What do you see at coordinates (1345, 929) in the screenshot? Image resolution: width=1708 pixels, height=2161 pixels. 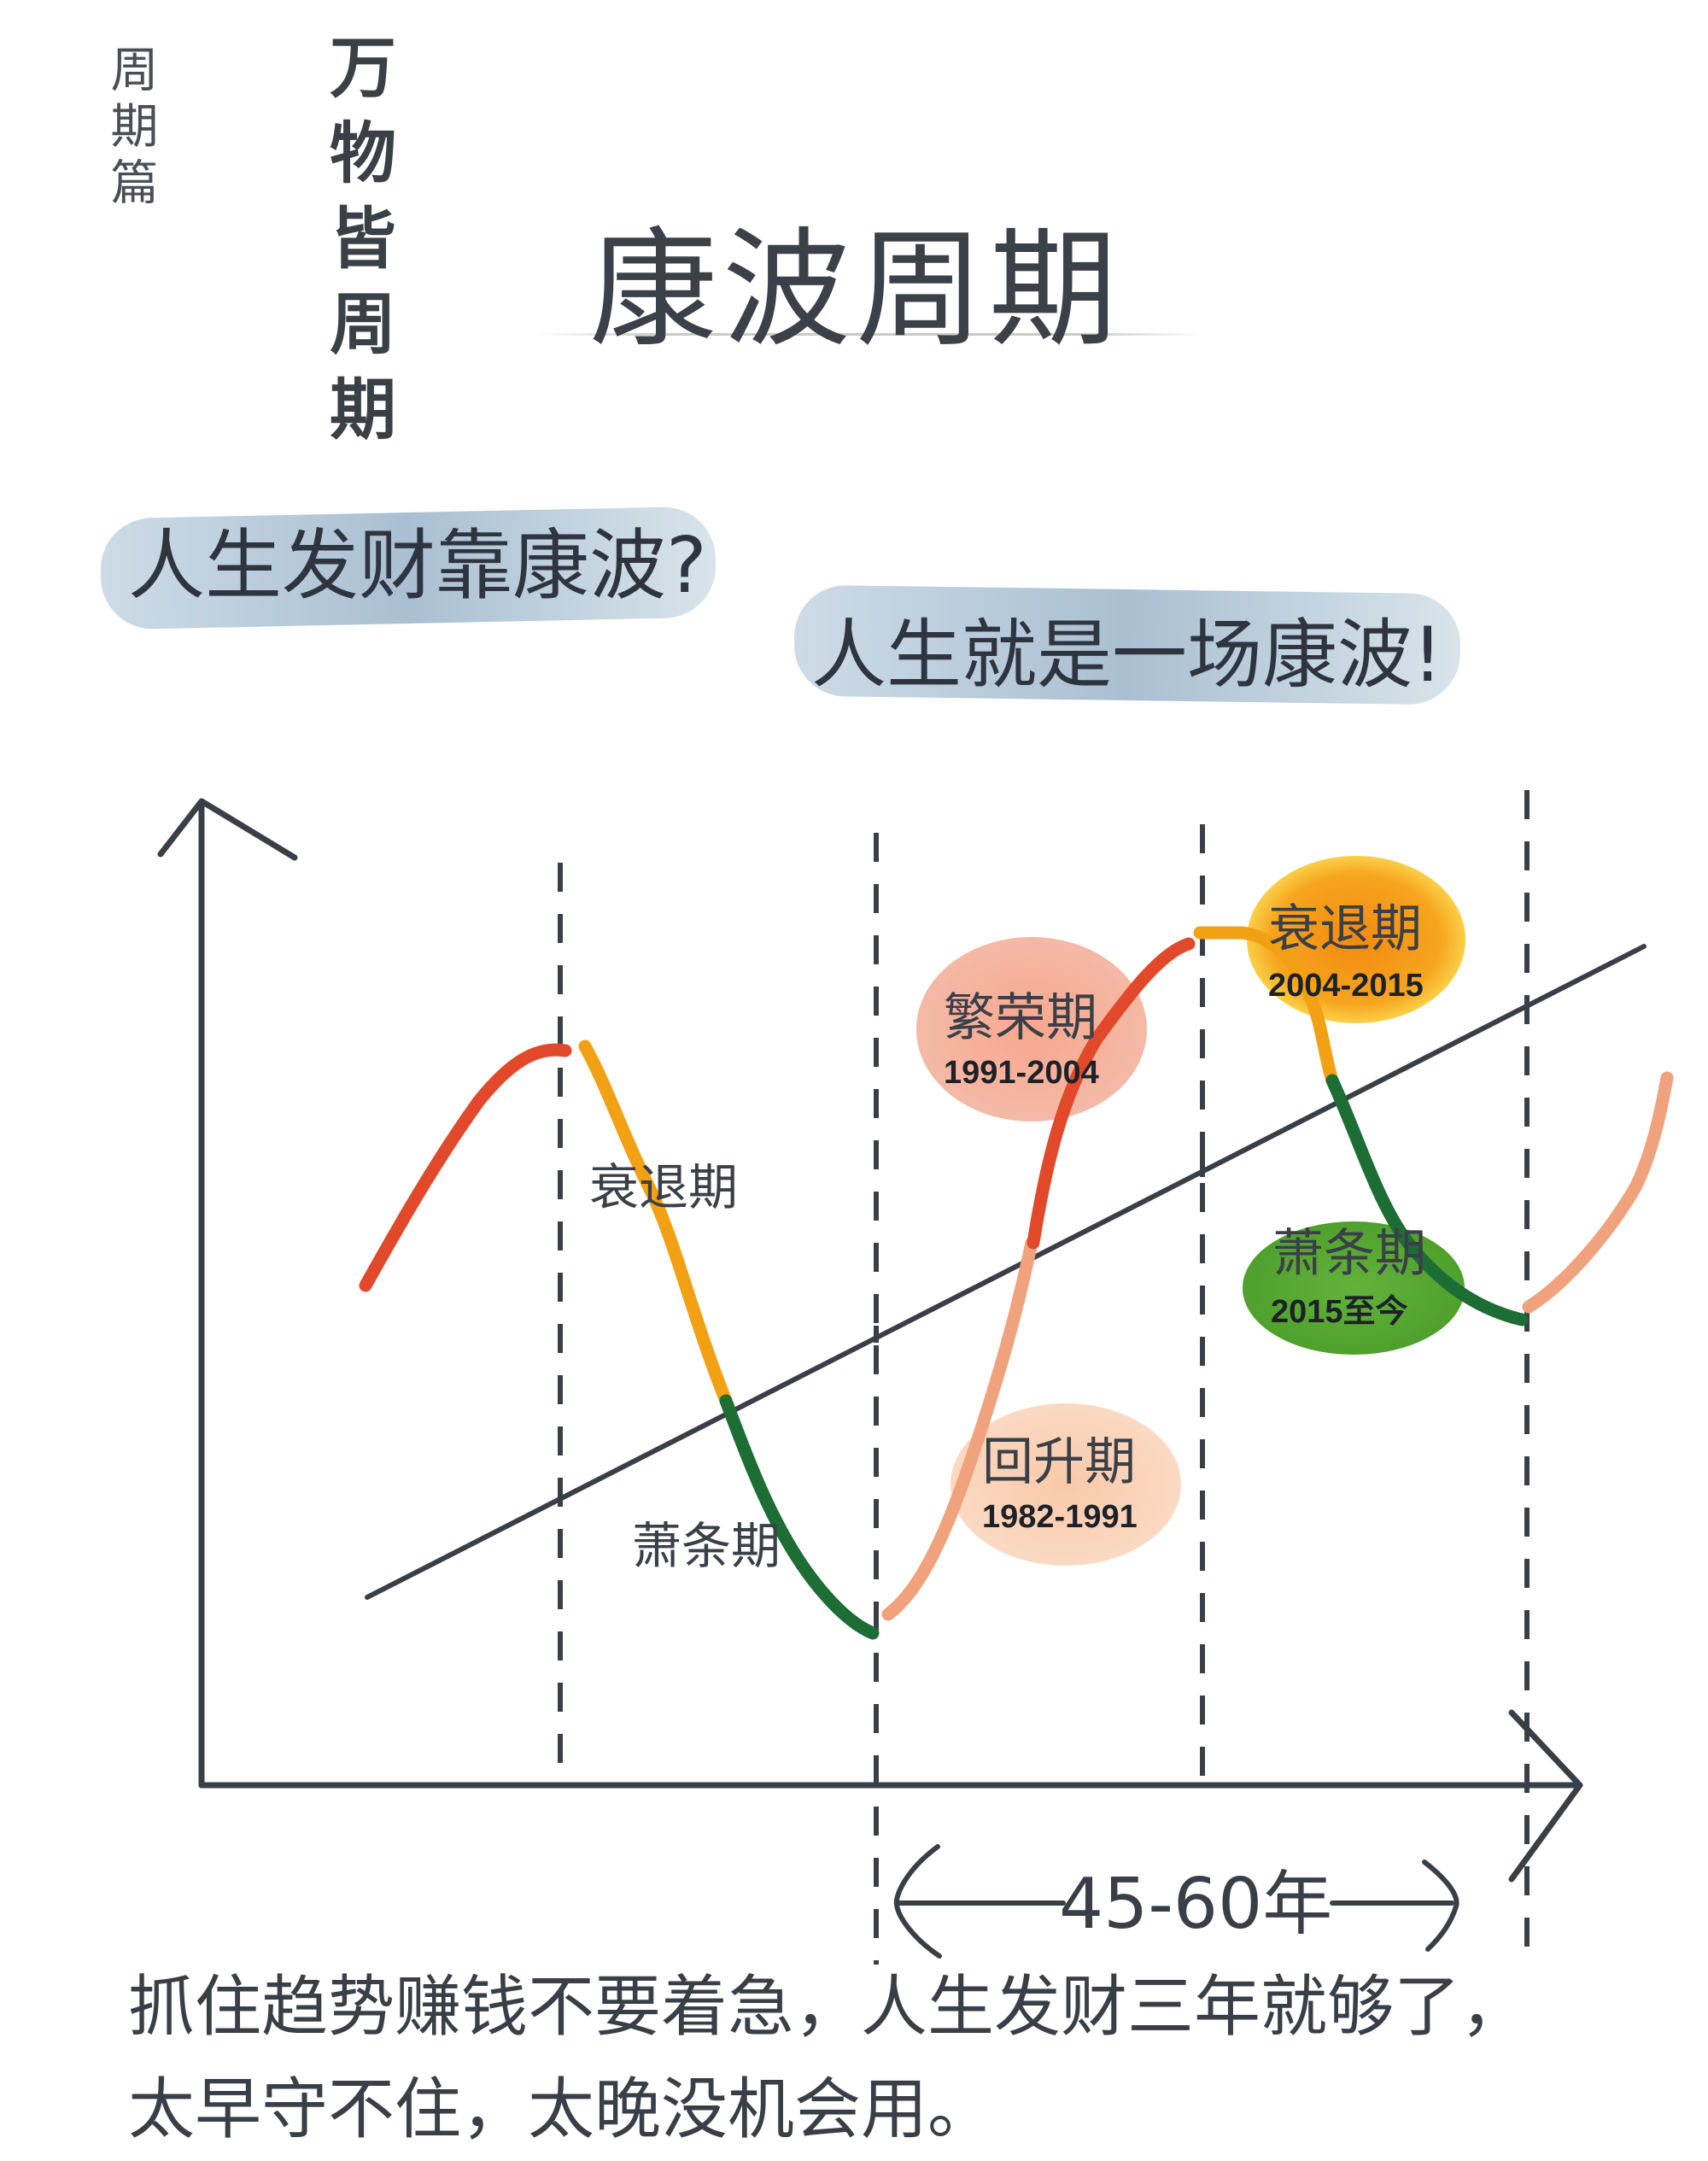 I see `label-recession-name: 衰退期` at bounding box center [1345, 929].